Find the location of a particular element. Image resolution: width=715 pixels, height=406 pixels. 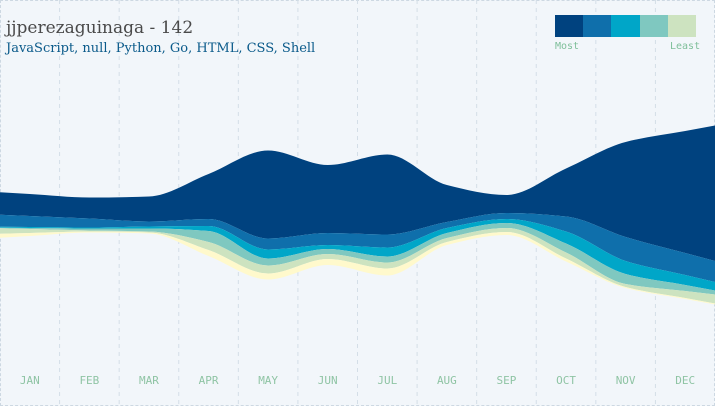

month-label: AUG is located at coordinates (447, 380).